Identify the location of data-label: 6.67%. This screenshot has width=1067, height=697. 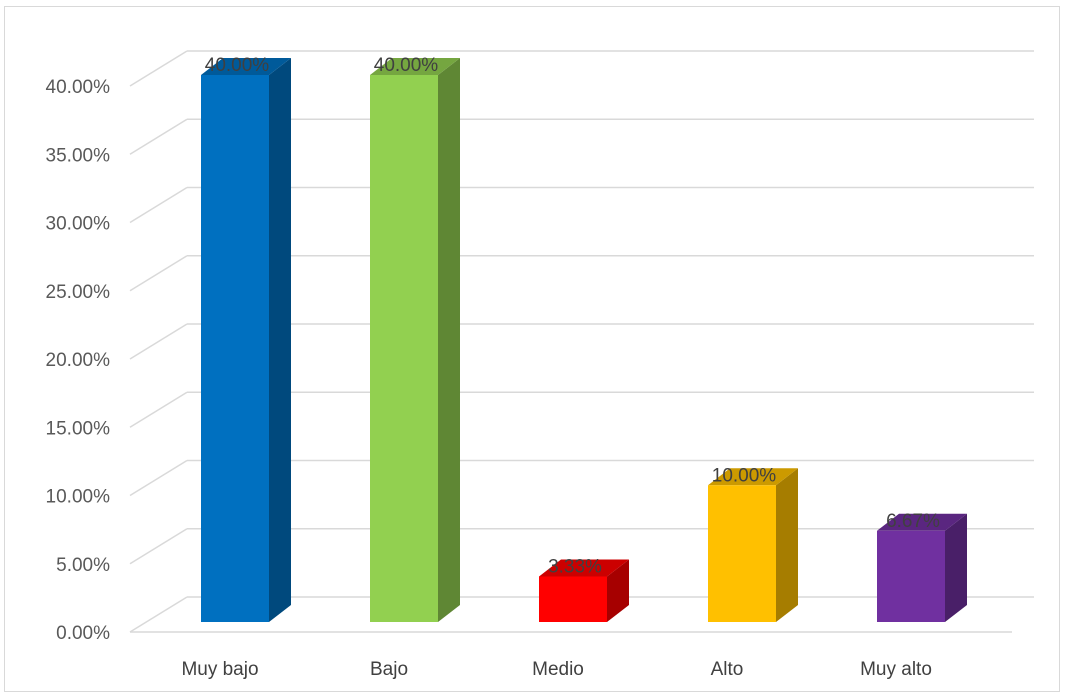
(913, 521).